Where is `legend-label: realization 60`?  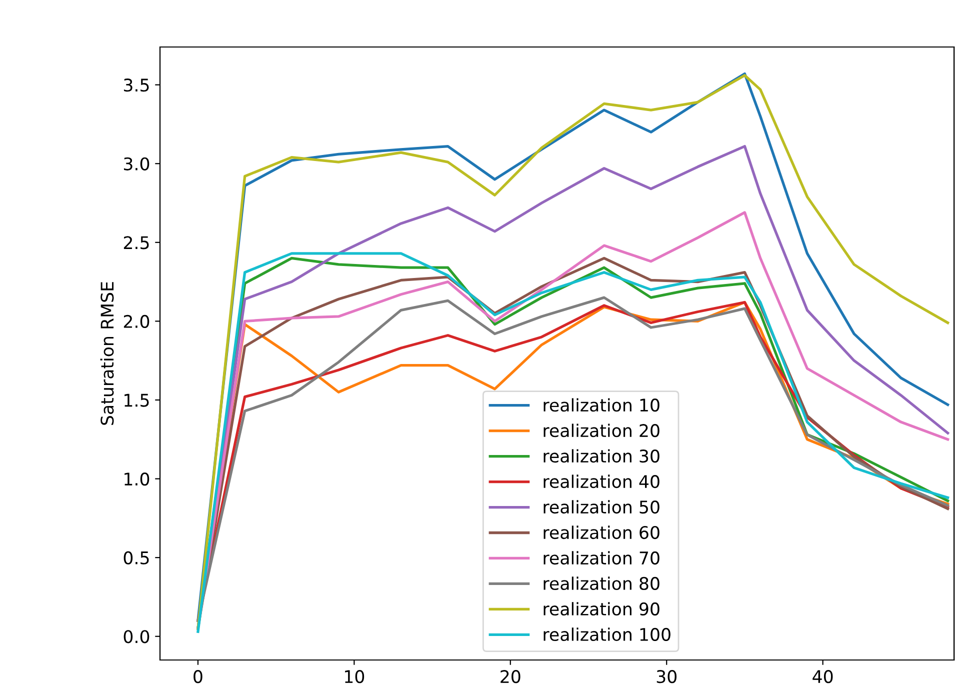 legend-label: realization 60 is located at coordinates (602, 533).